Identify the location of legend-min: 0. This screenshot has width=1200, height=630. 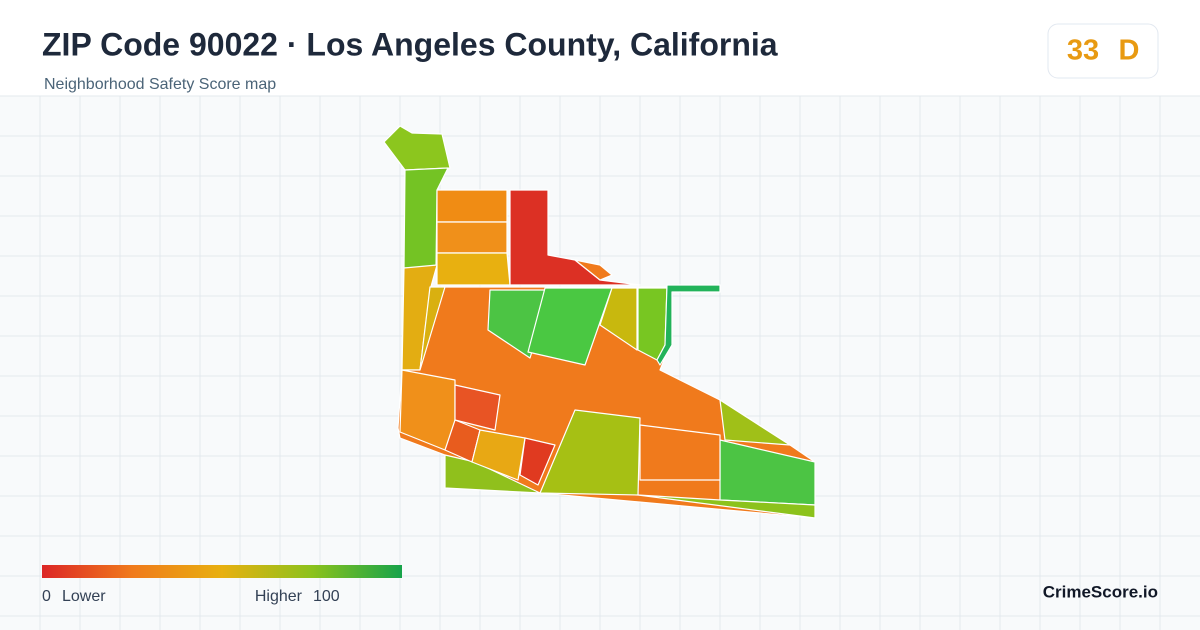
(46, 596).